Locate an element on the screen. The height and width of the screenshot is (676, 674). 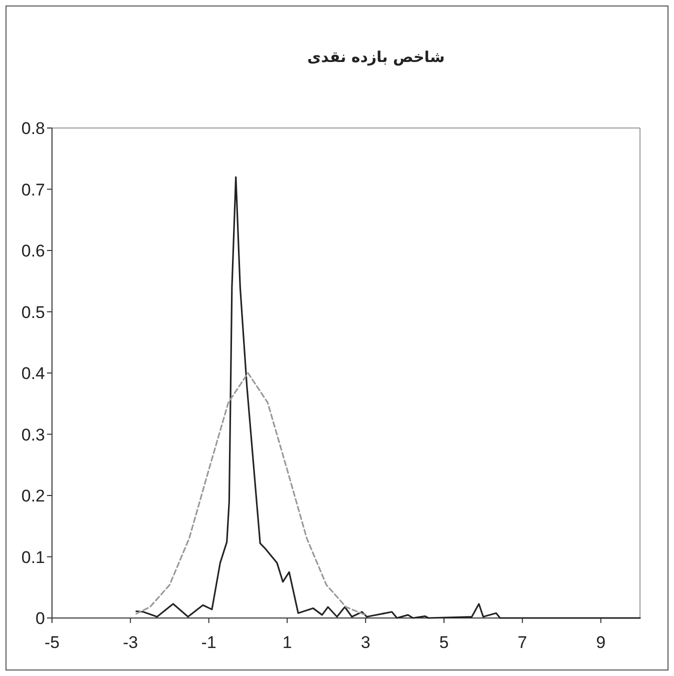
y-tick-label: 0.5 is located at coordinates (33, 312).